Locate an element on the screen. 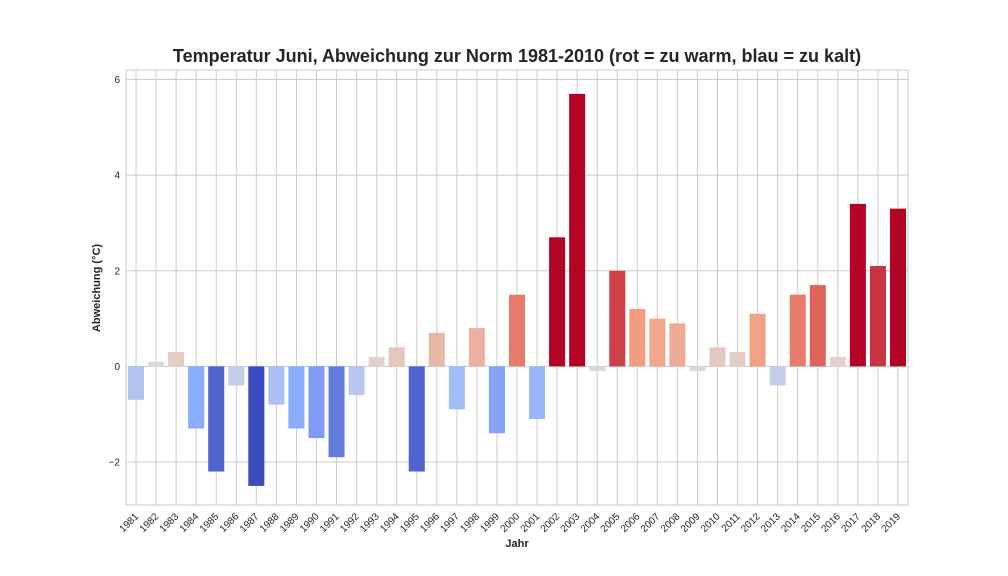 The image size is (1008, 576). x-tick-label: 2008 is located at coordinates (671, 523).